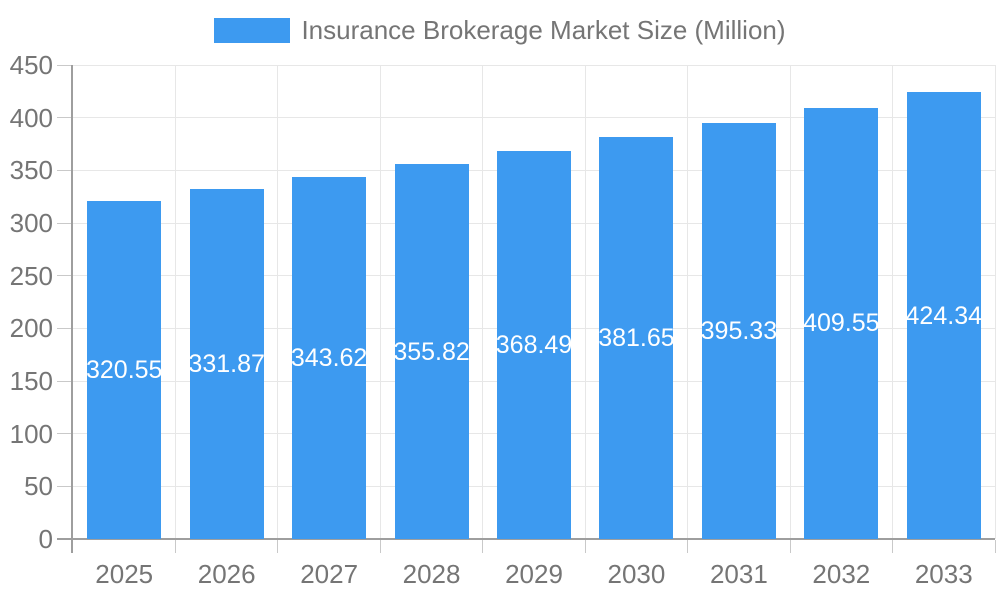  Describe the element at coordinates (31, 328) in the screenshot. I see `y-axis-tick-label: 200` at that location.